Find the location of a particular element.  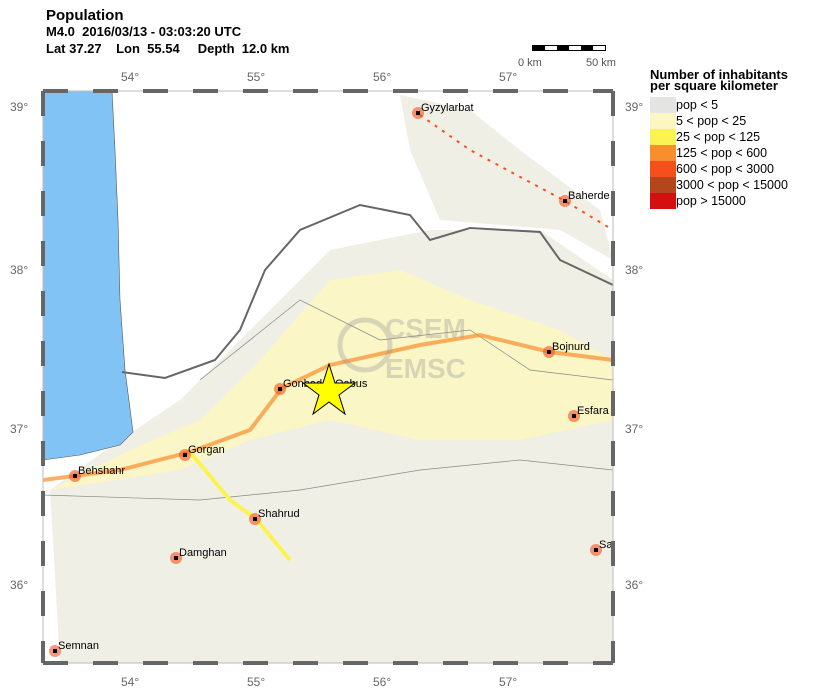

watermark: CSEM EMSC is located at coordinates (401, 348).